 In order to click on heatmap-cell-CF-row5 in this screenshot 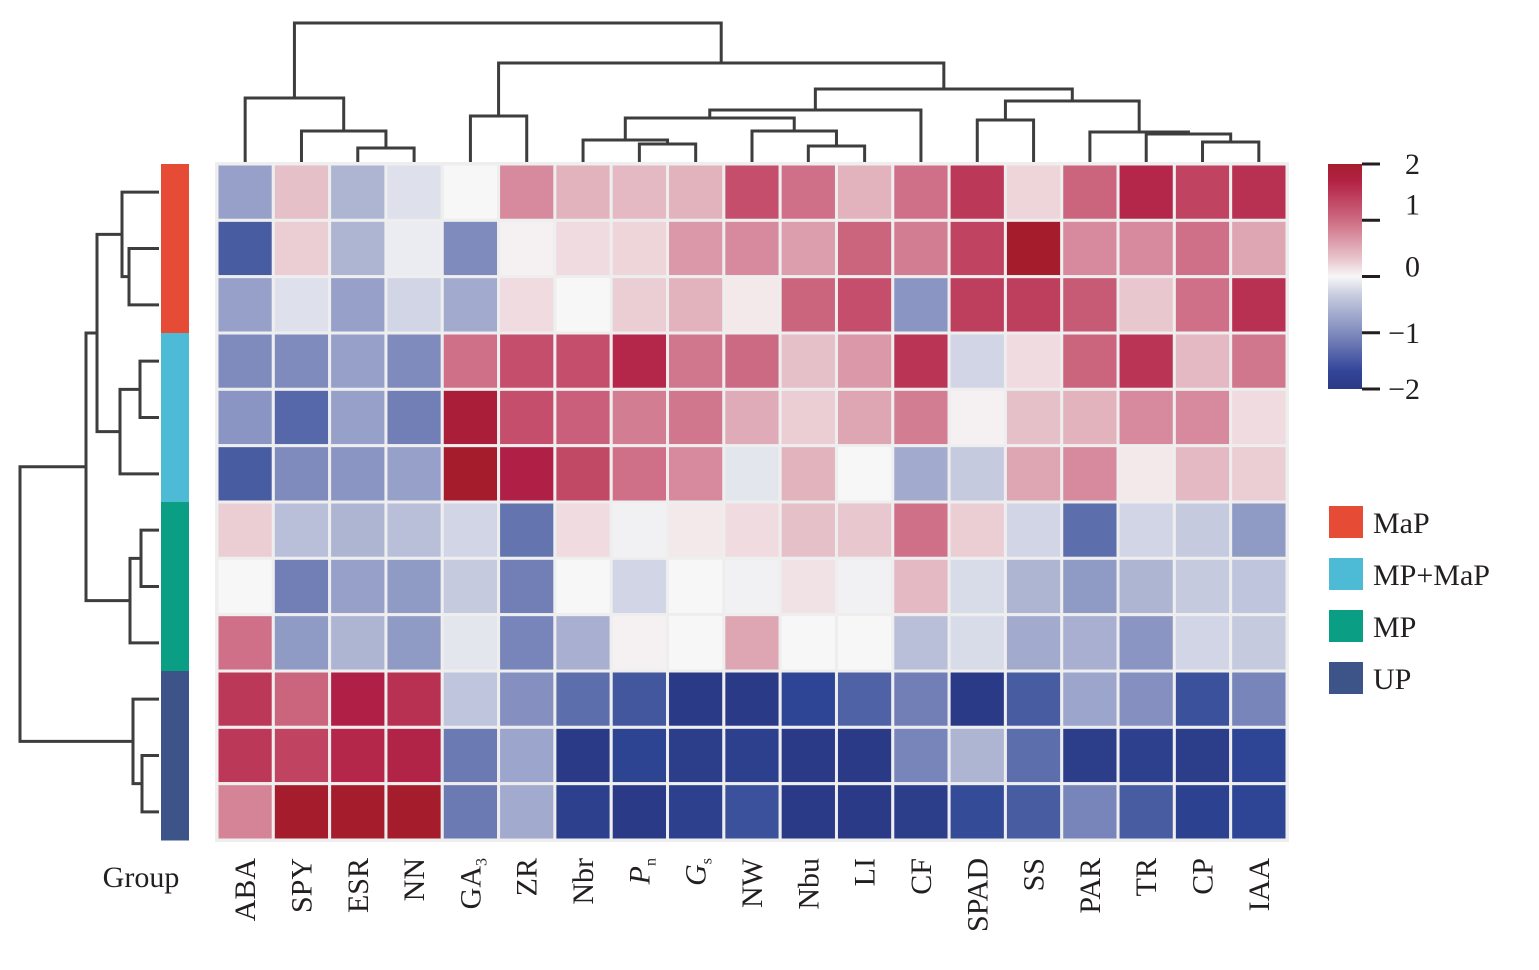, I will do `click(921, 417)`.